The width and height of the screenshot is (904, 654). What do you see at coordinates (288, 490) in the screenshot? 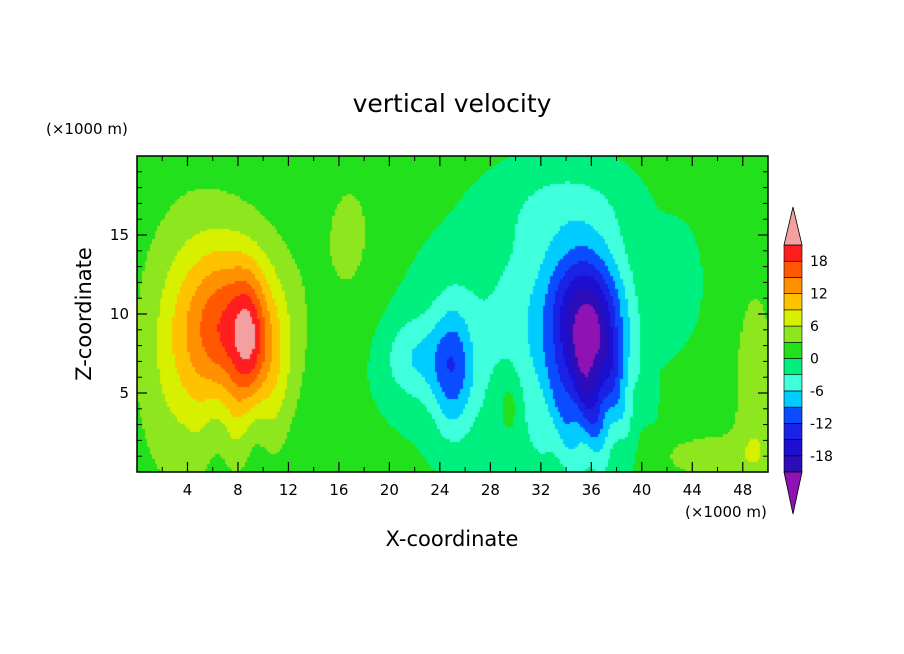
I see `x-tick-label: 12` at bounding box center [288, 490].